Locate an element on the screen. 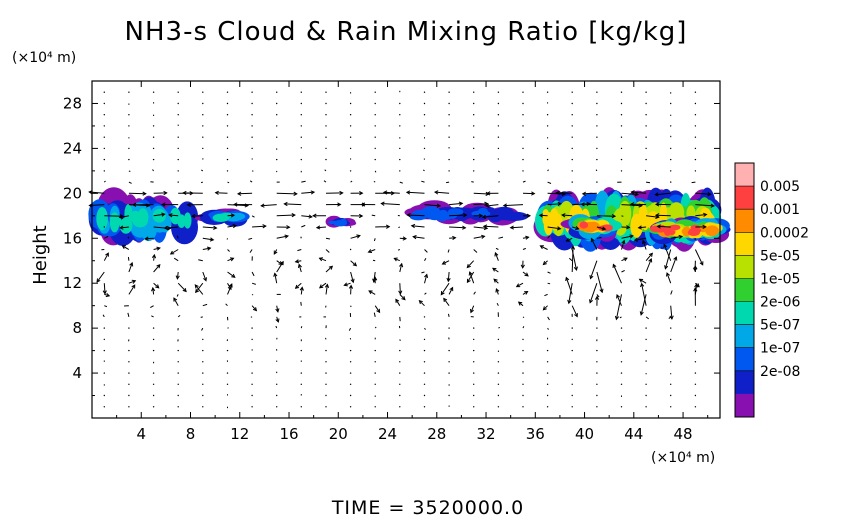 This screenshot has width=854, height=519. x-tick-label: 44 is located at coordinates (633, 434).